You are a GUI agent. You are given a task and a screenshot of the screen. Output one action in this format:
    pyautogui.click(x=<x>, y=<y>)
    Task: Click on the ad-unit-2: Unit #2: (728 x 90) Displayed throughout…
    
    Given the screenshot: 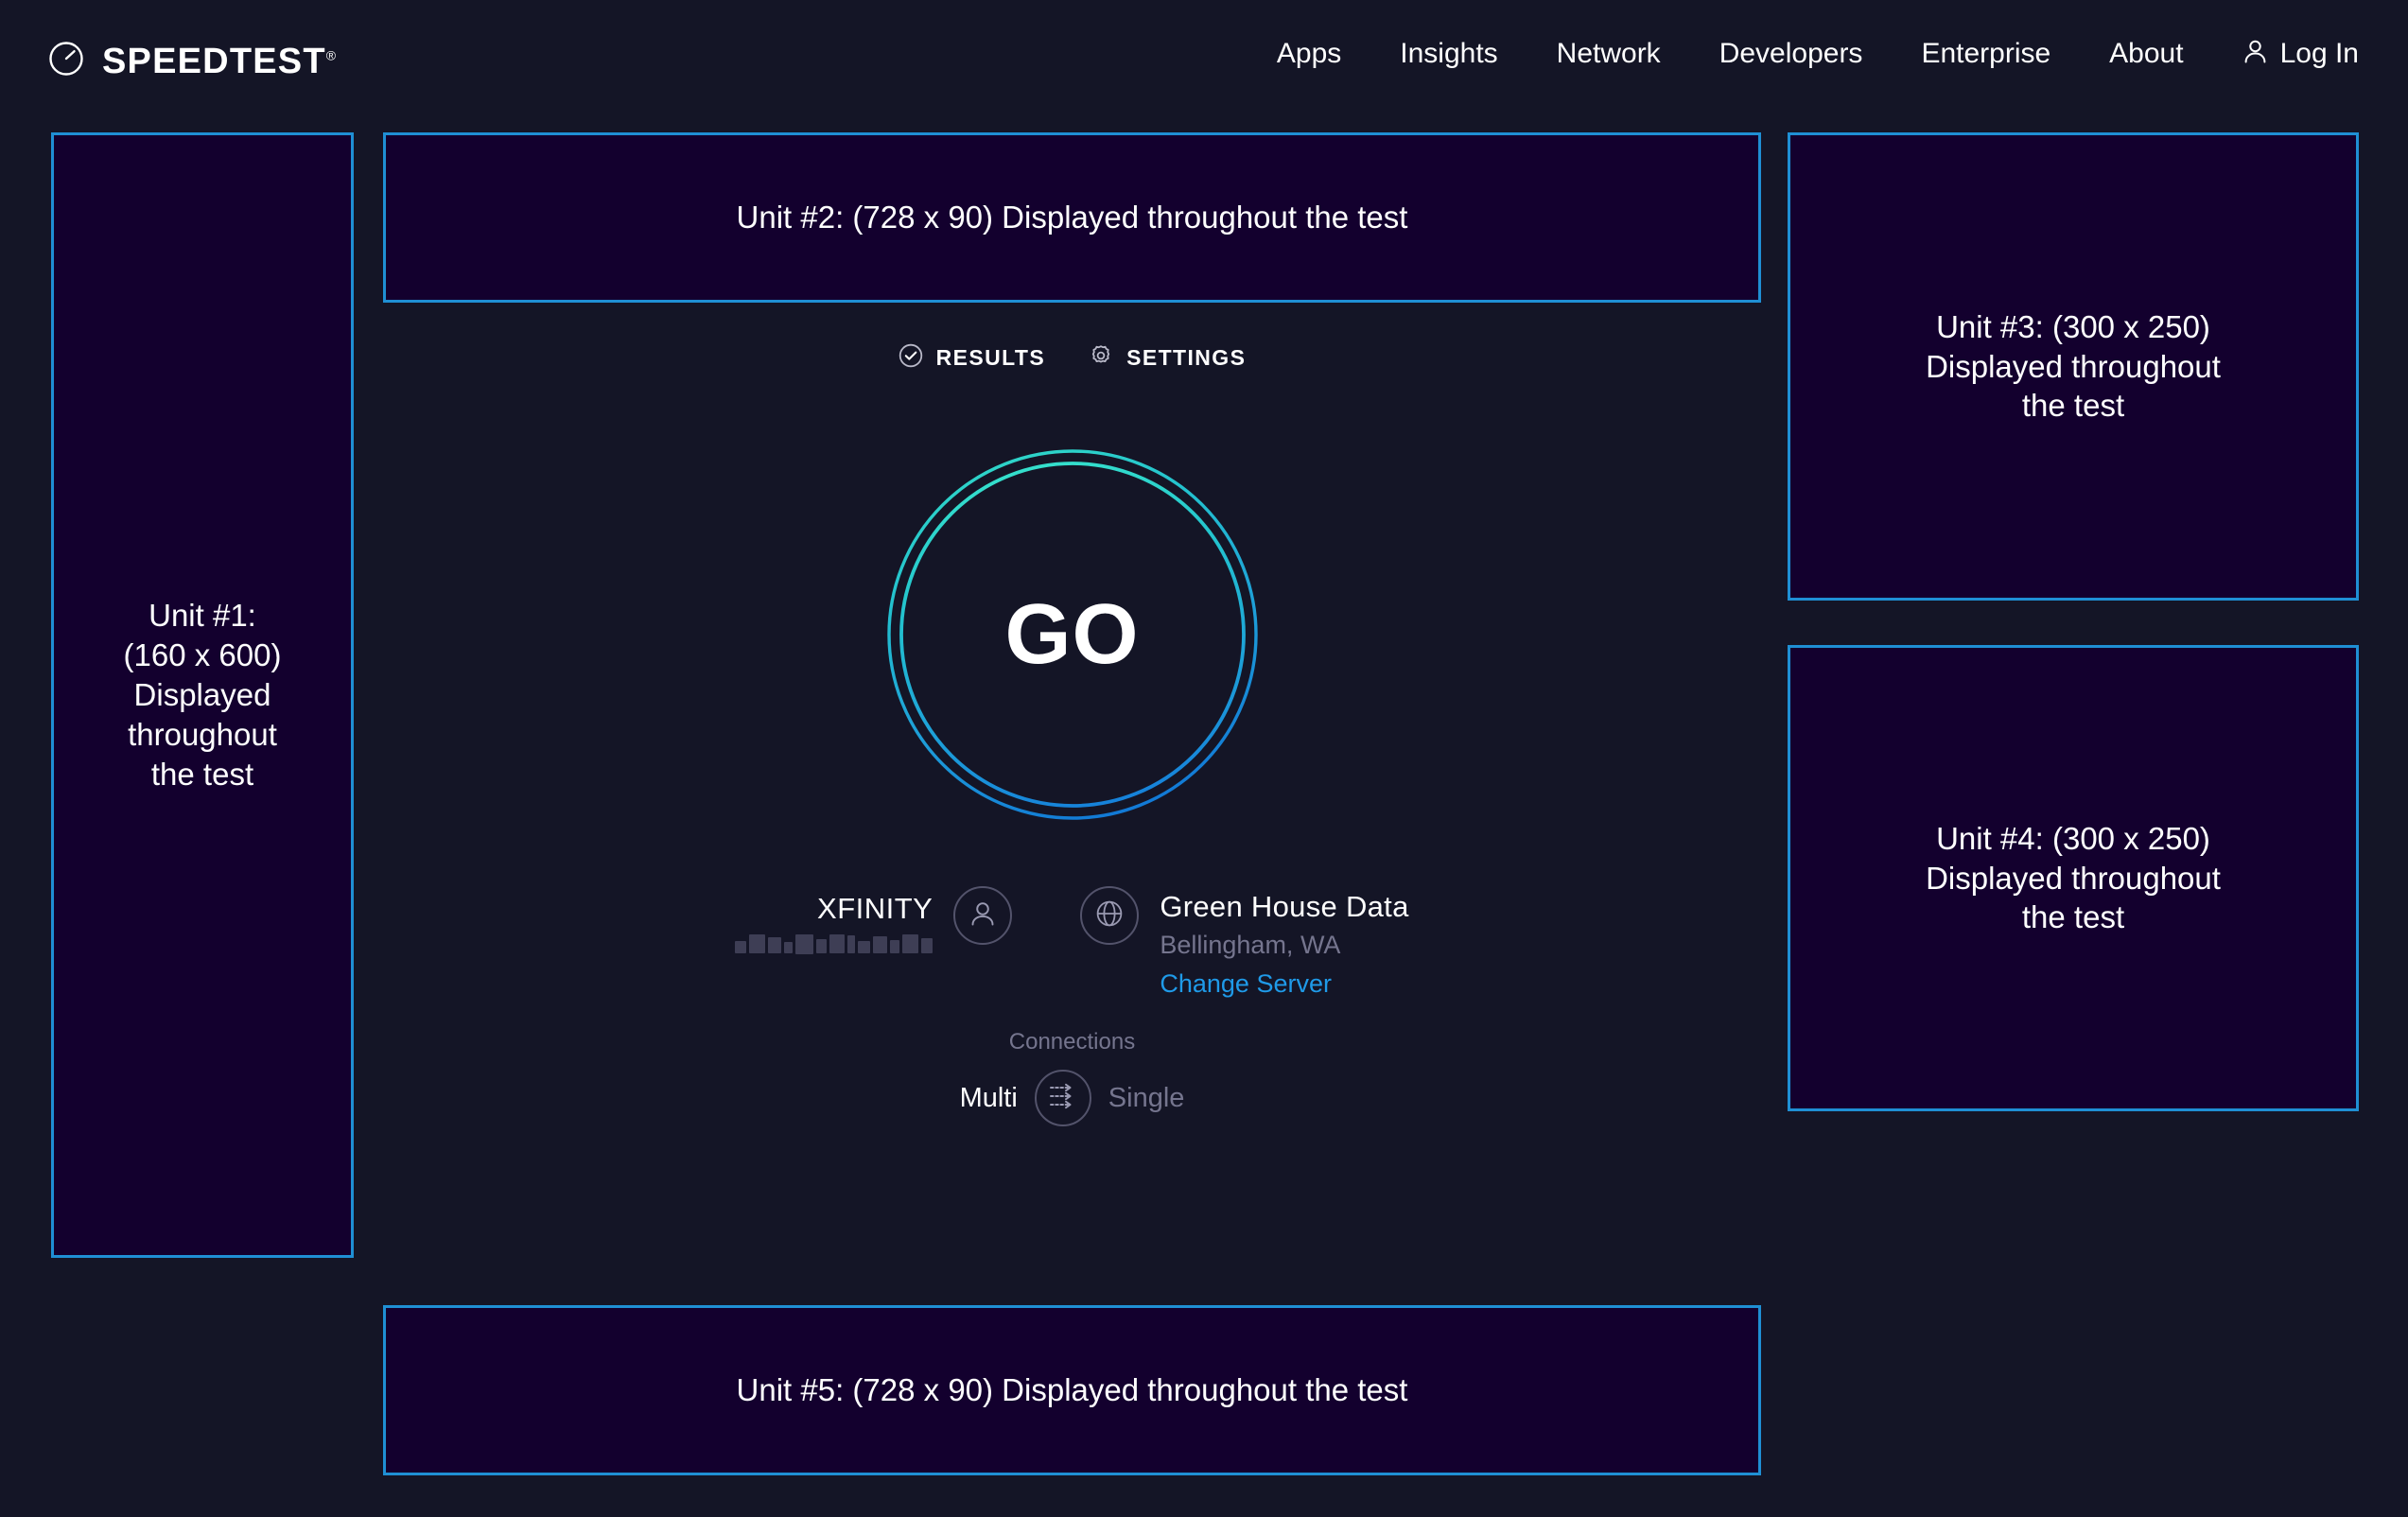 What is the action you would take?
    pyautogui.click(x=1072, y=217)
    